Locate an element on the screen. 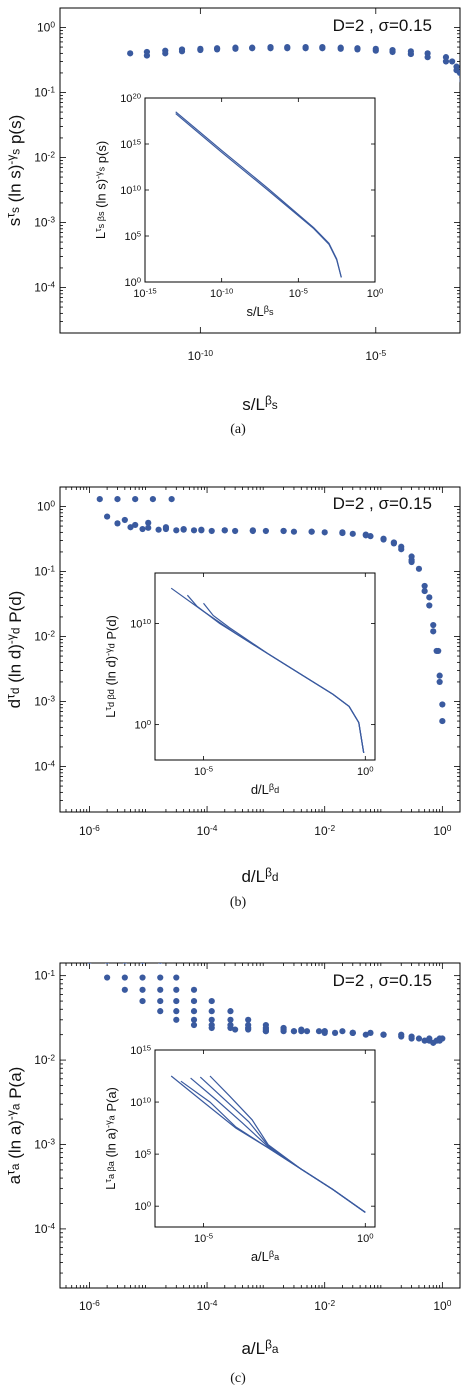 This screenshot has width=474, height=1394. chart_data.2.inset.xticks.0.label: 10-5​ is located at coordinates (203, 1238).